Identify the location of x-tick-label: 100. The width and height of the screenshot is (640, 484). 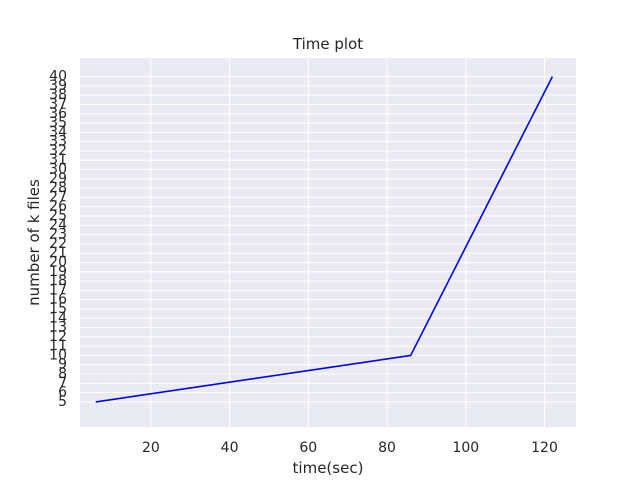
(465, 448).